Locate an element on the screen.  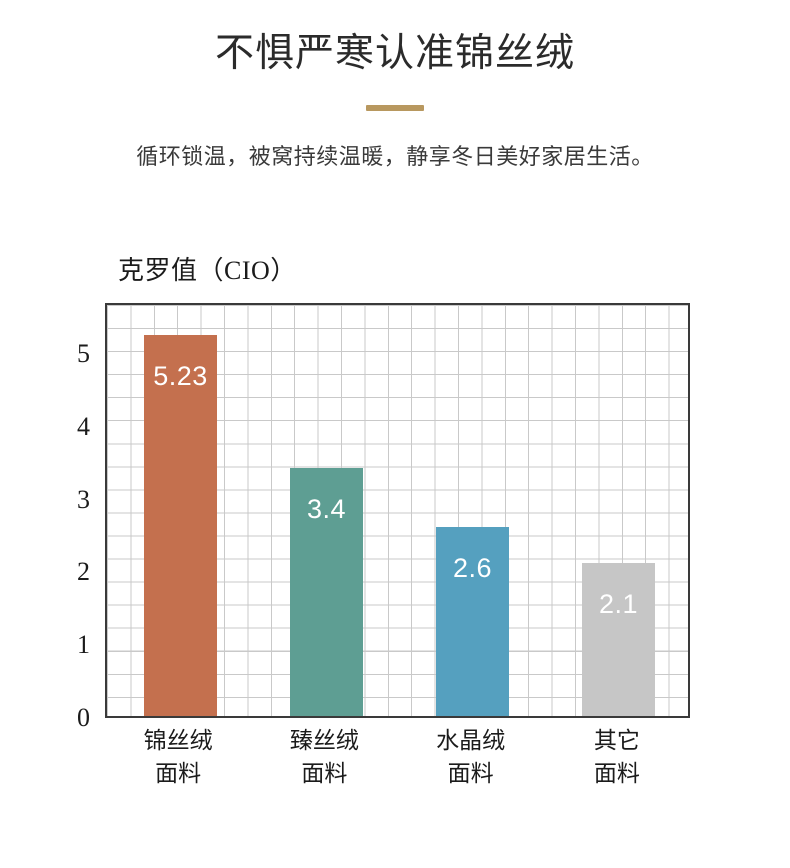
x-axis-category-label: 水晶绒 面料 is located at coordinates (471, 757).